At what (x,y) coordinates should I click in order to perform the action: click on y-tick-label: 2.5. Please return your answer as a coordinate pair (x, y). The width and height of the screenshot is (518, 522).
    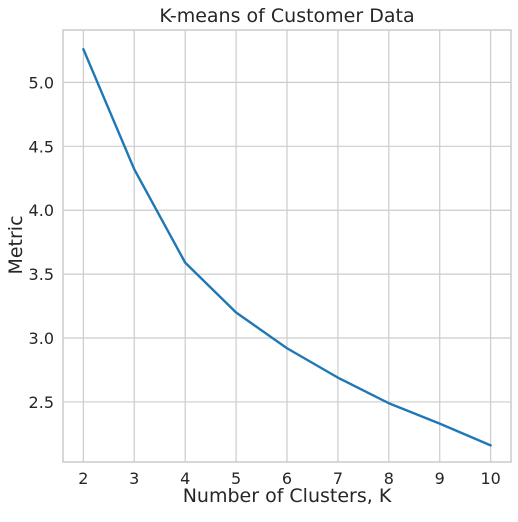
    Looking at the image, I should click on (41, 402).